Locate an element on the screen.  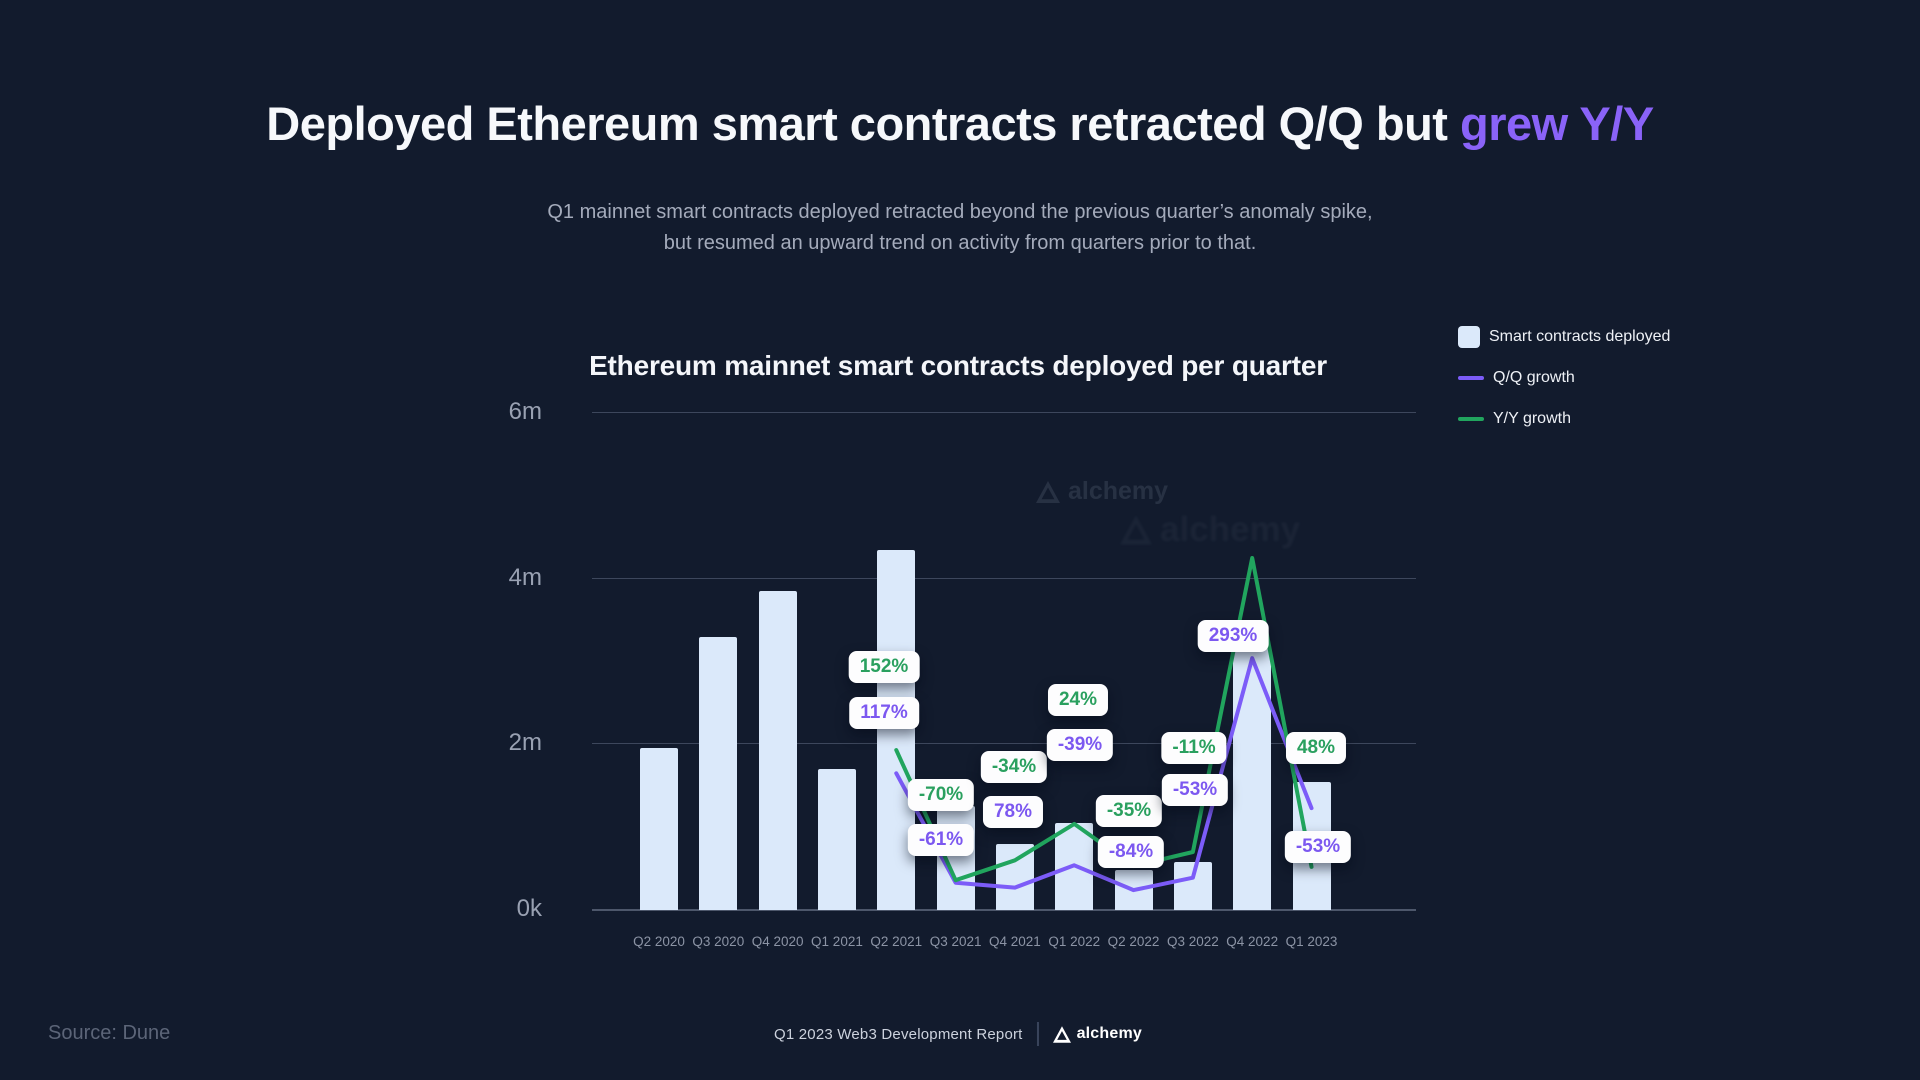
data-label-yy-24-: 24% is located at coordinates (1078, 700).